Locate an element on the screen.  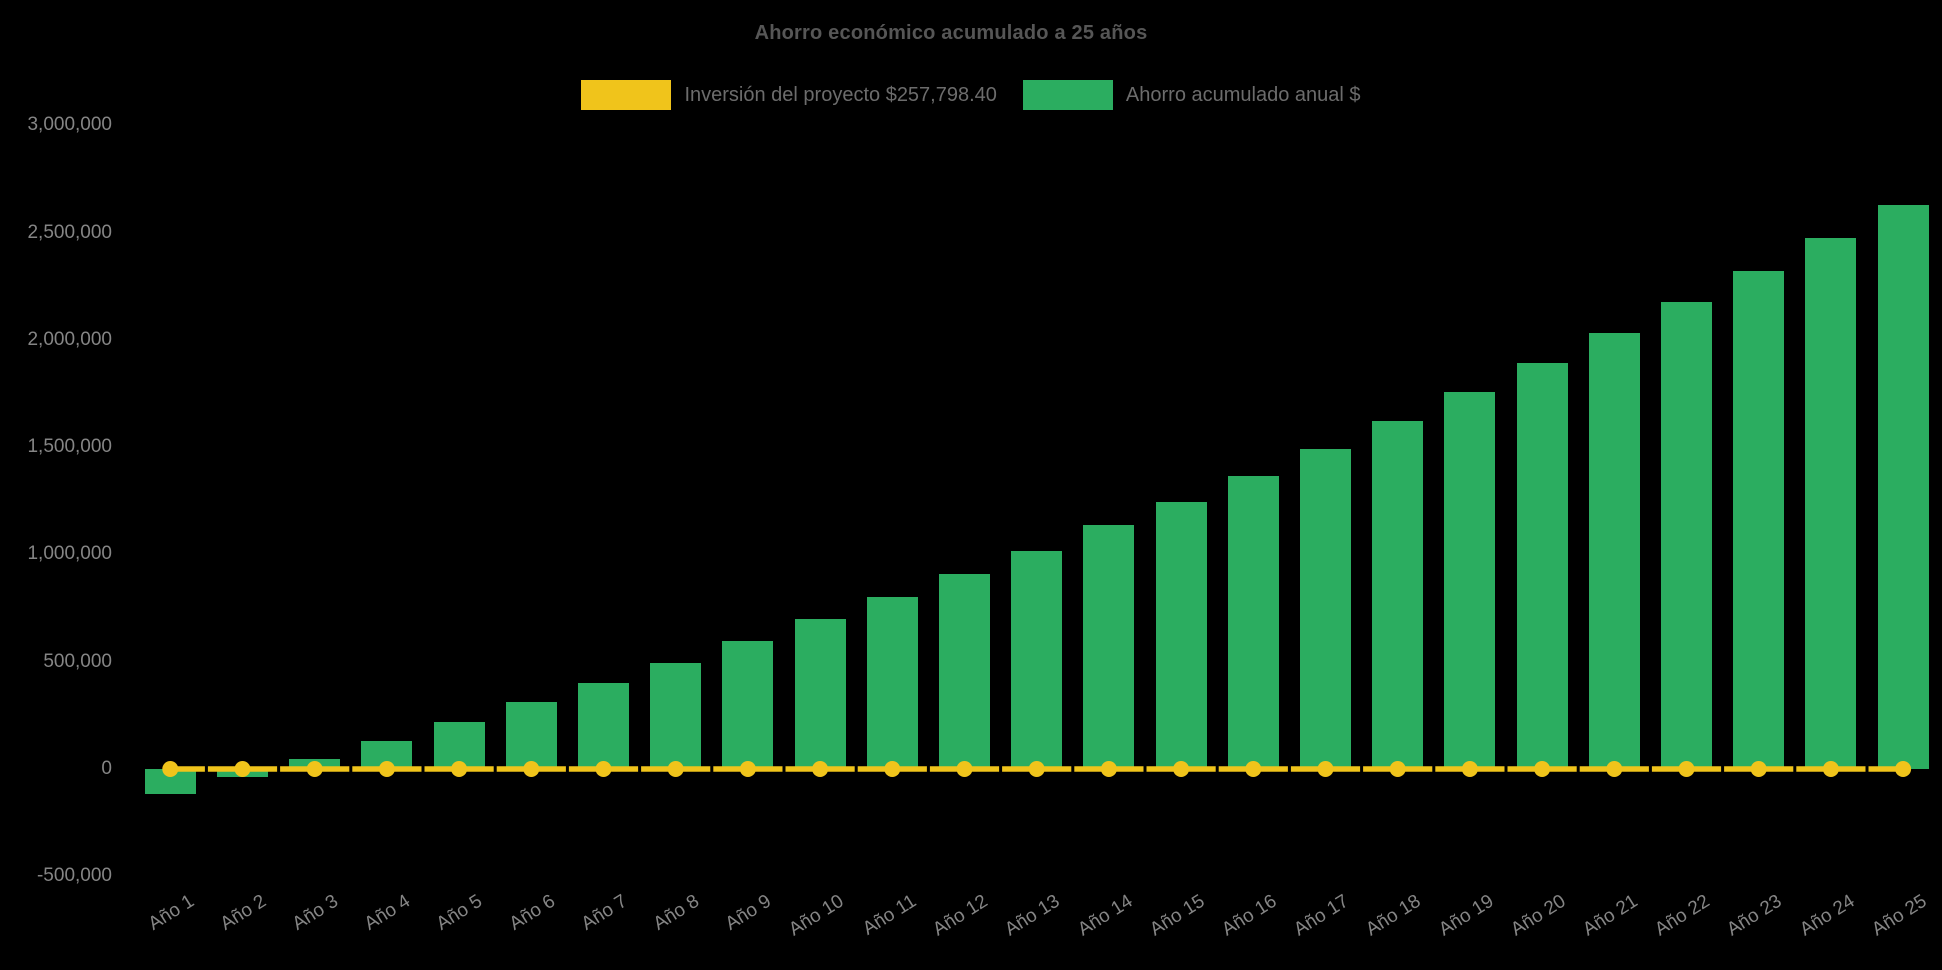
bar-año-24 is located at coordinates (1831, 503).